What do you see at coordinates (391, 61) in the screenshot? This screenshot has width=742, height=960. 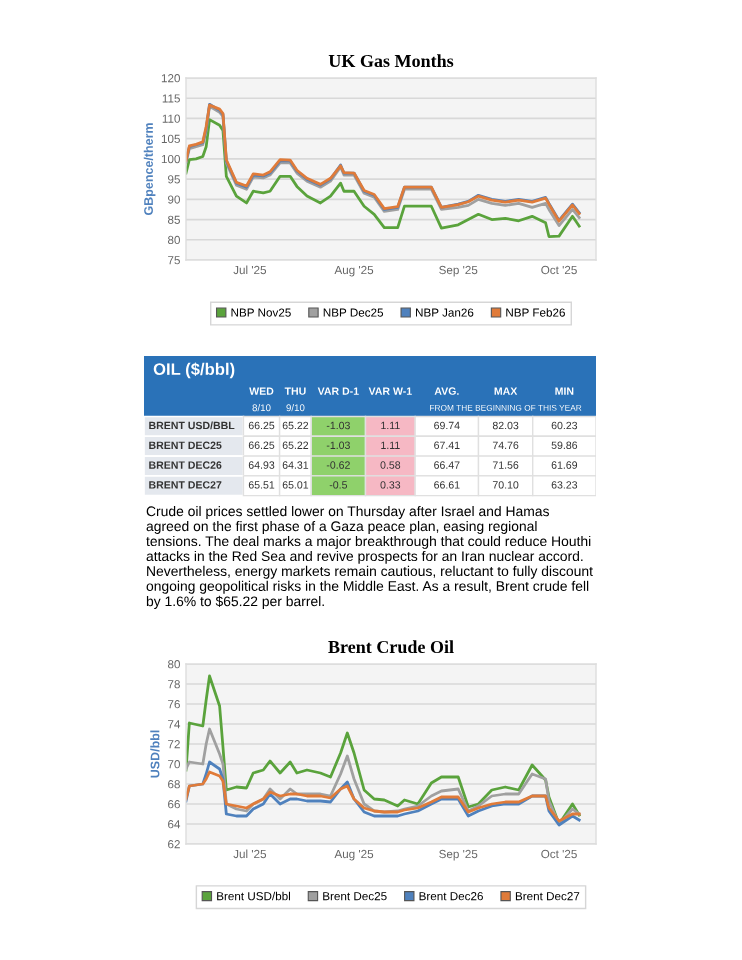 I see `chart-title: UK Gas Months` at bounding box center [391, 61].